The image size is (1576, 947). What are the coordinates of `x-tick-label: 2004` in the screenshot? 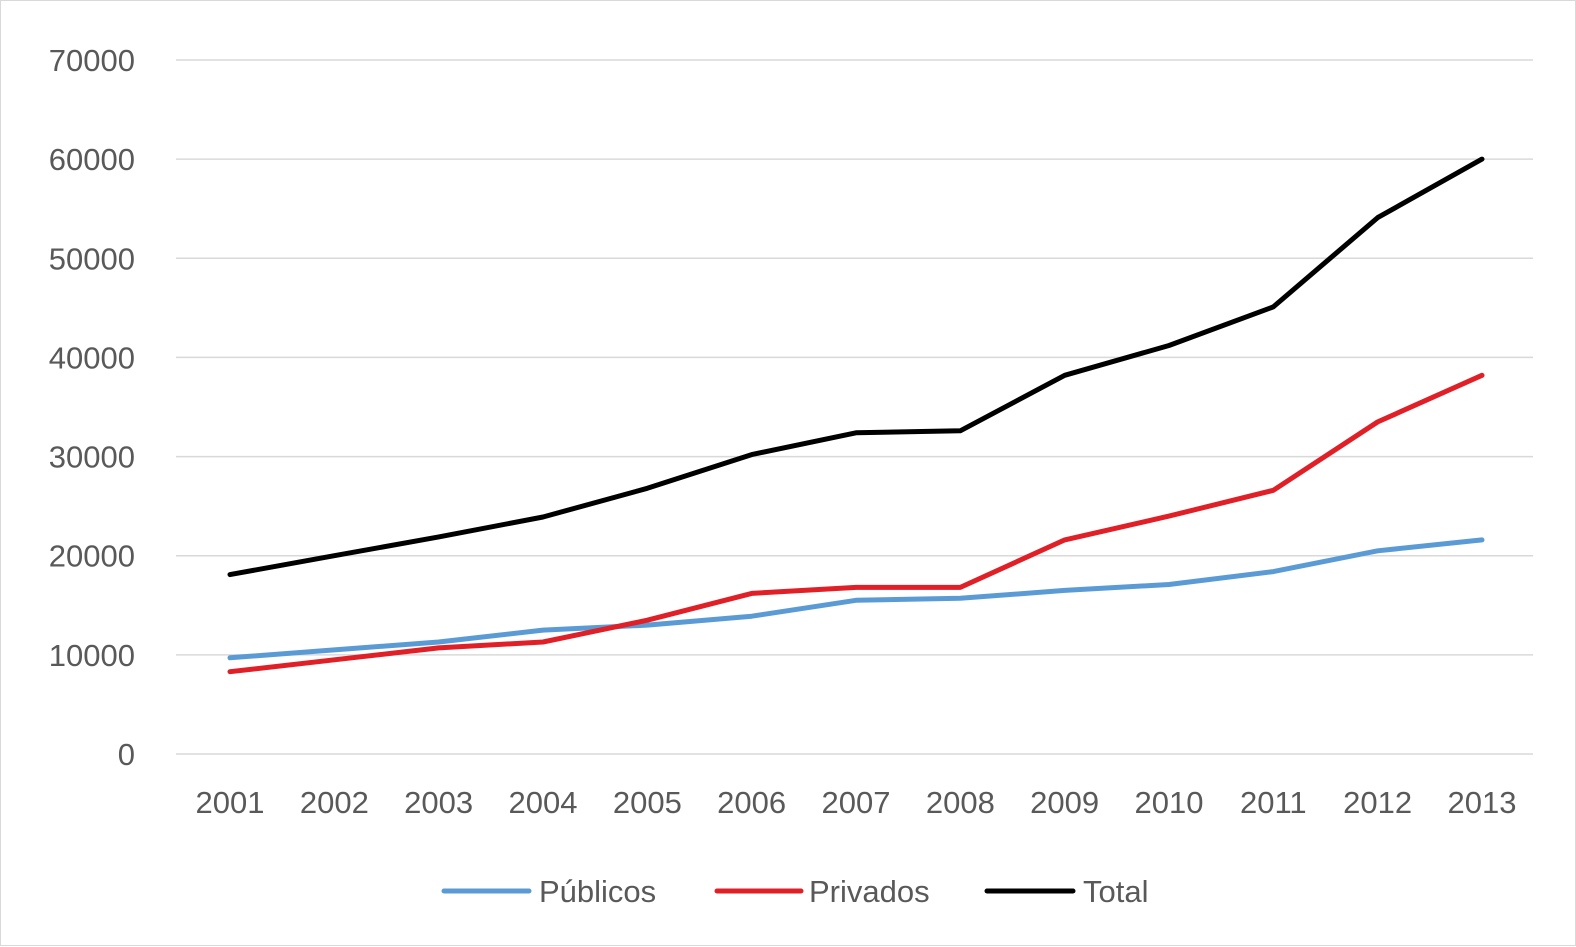 It's located at (543, 802).